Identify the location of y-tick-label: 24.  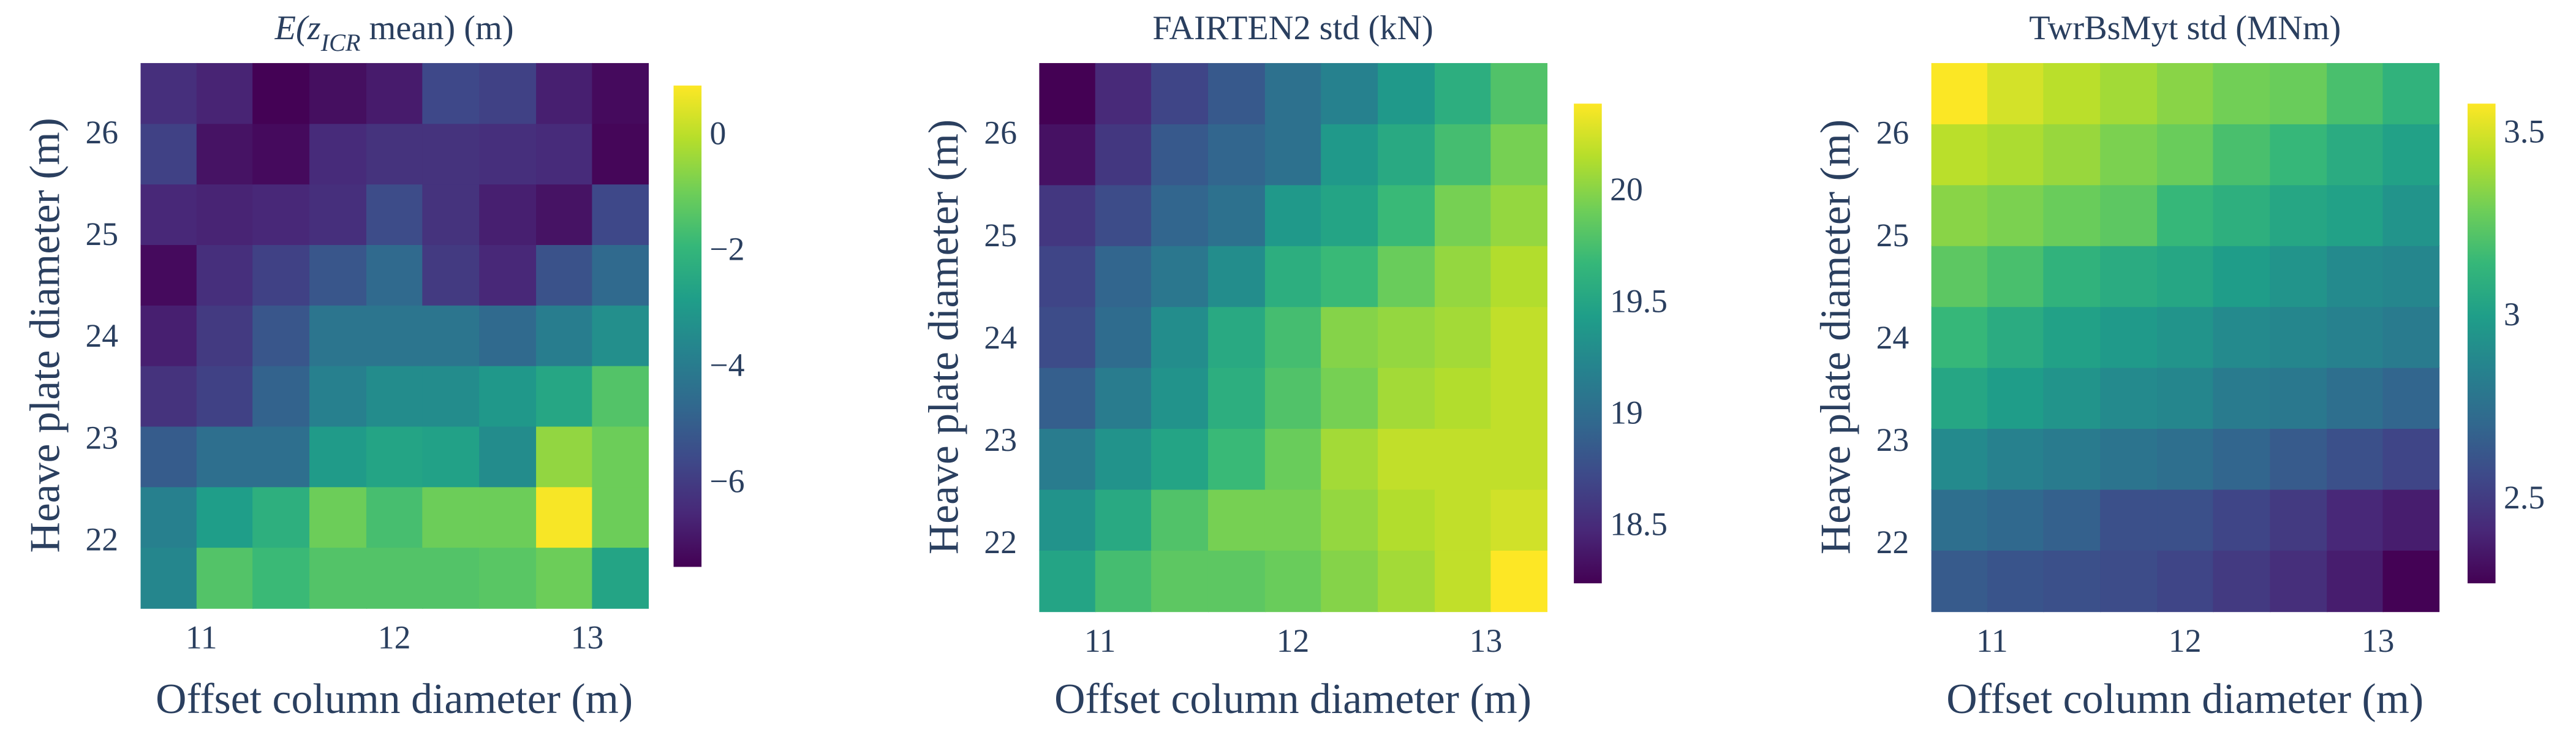
(101, 335).